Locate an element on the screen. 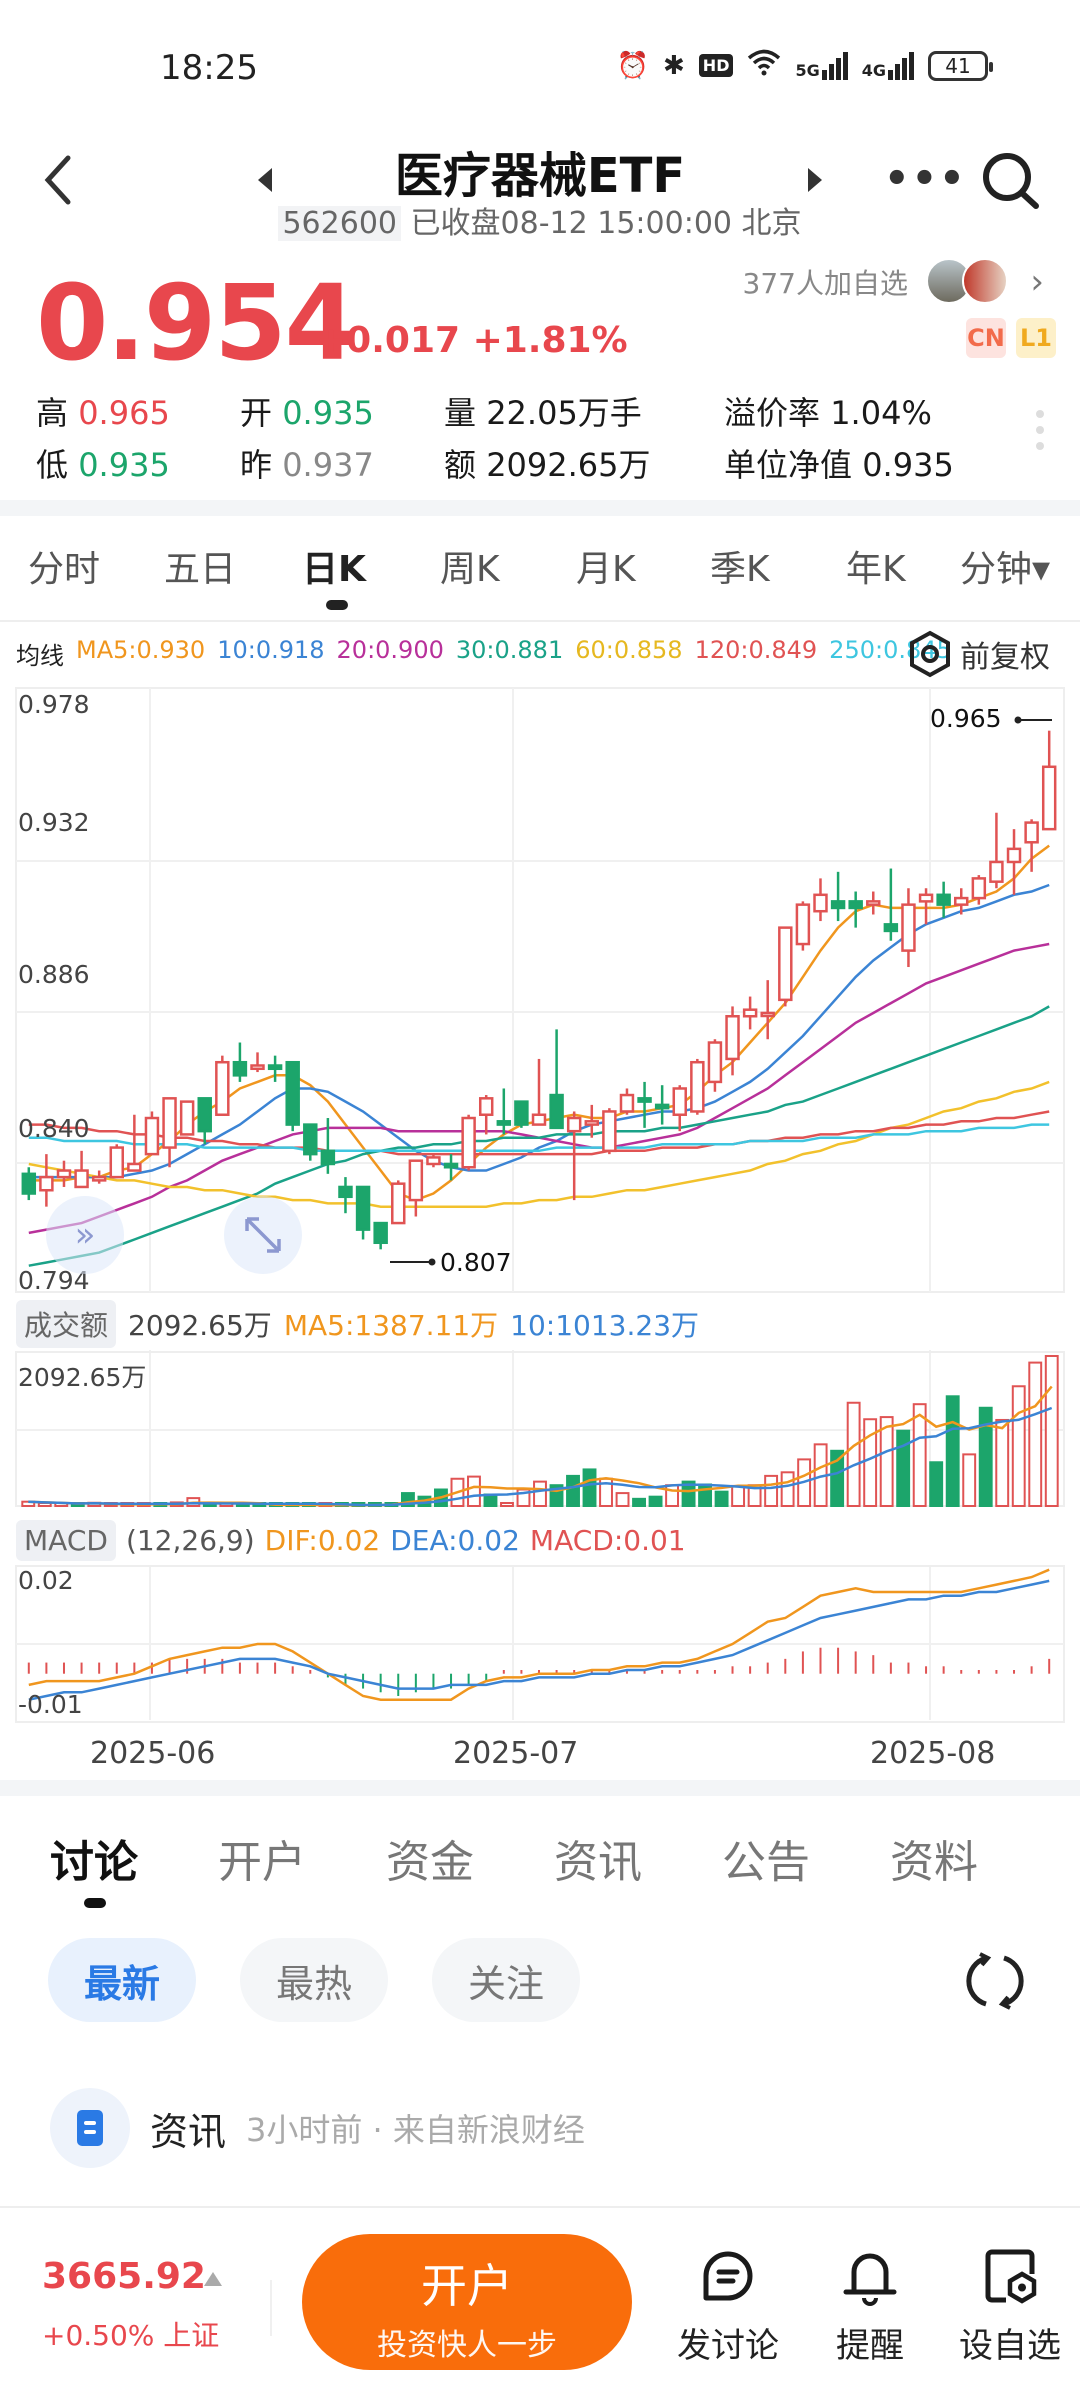  current-price: 0.954 is located at coordinates (196, 323).